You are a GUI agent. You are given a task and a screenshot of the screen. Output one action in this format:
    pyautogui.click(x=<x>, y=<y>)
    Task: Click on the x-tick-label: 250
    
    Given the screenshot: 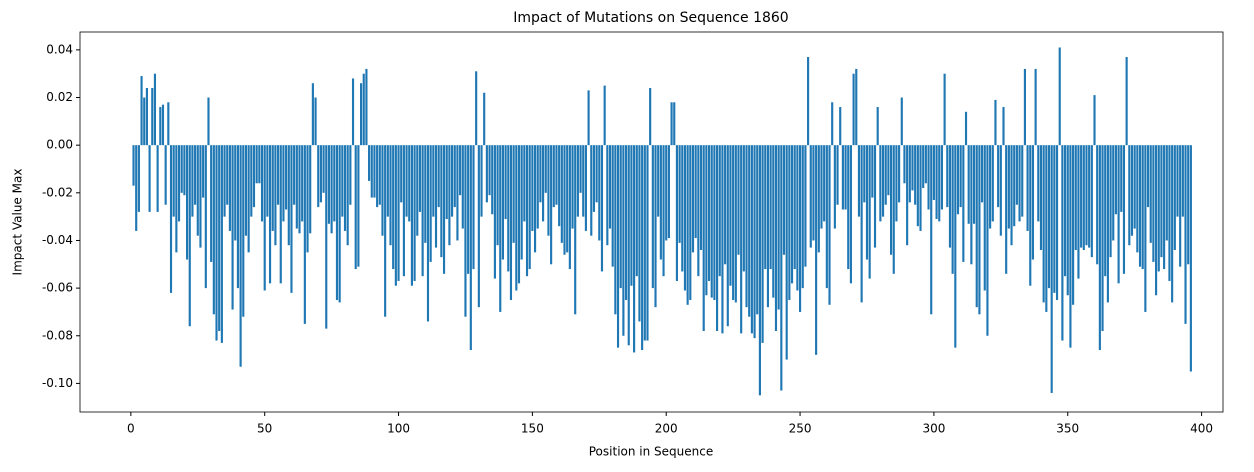 What is the action you would take?
    pyautogui.click(x=800, y=429)
    